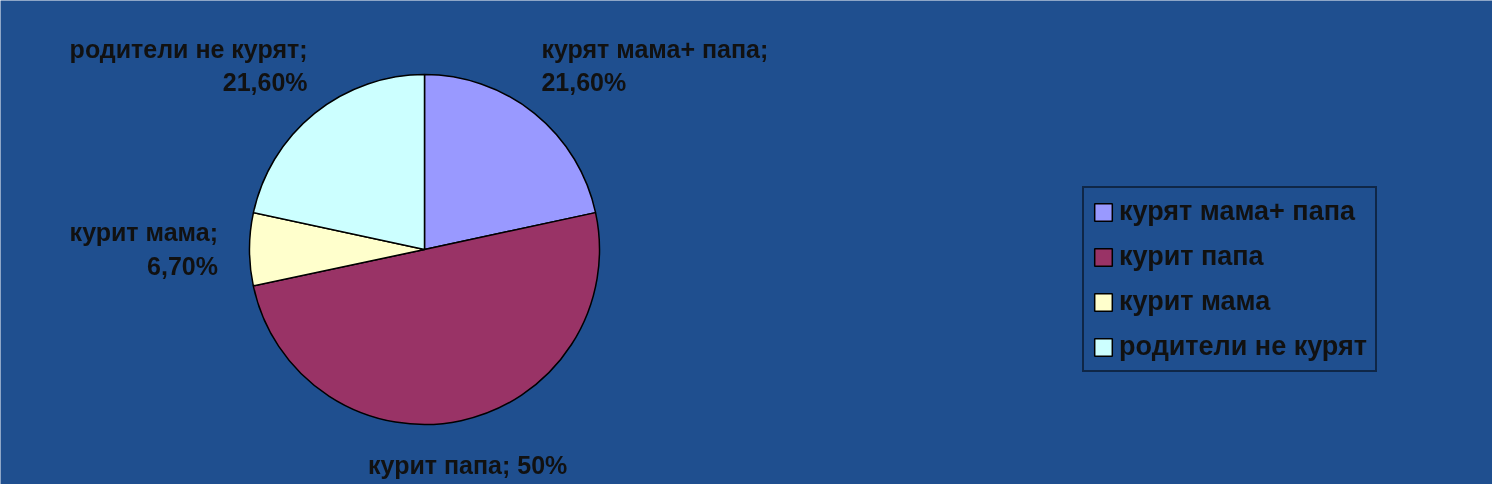 This screenshot has height=484, width=1492. Describe the element at coordinates (1243, 346) in the screenshot. I see `legend-label: родители не курят` at that location.